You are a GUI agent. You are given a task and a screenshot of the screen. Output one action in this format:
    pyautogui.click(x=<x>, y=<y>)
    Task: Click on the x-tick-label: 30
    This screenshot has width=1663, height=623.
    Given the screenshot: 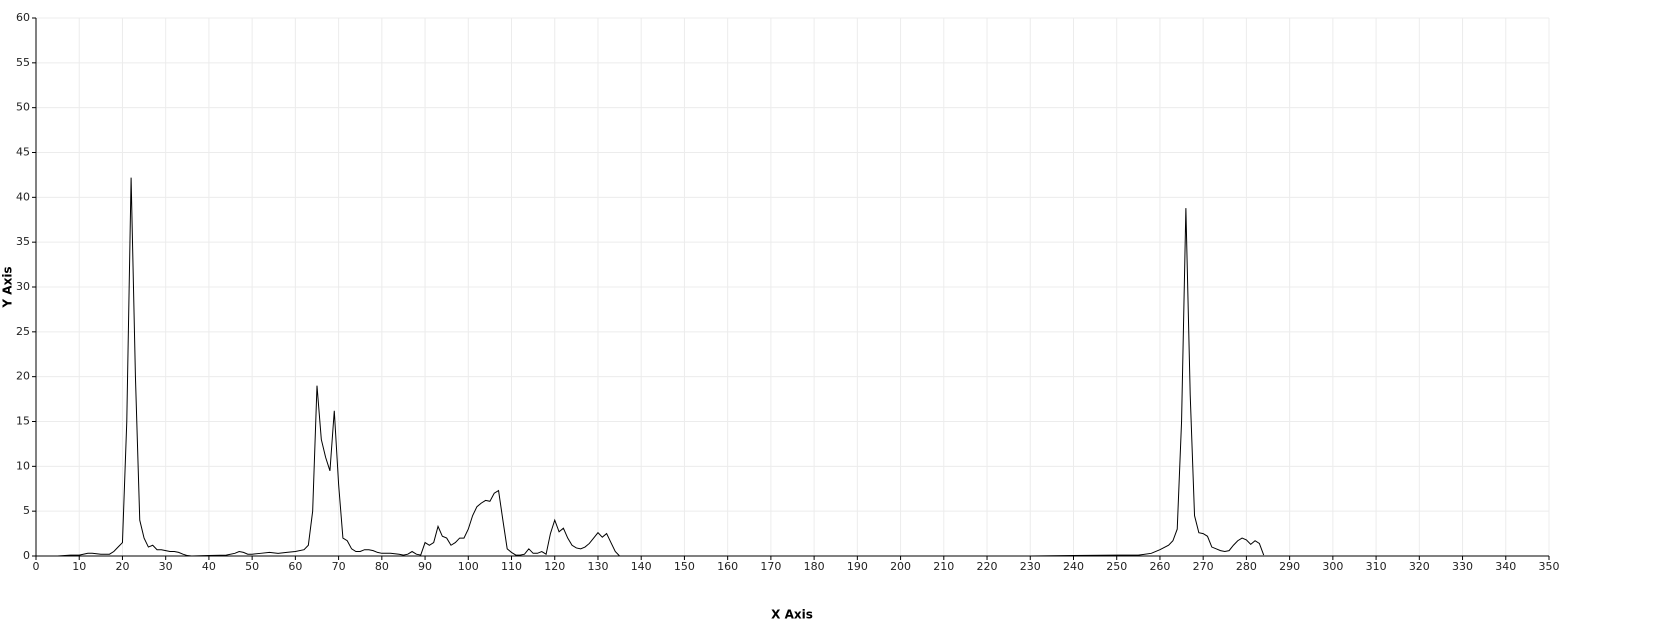 What is the action you would take?
    pyautogui.click(x=166, y=566)
    